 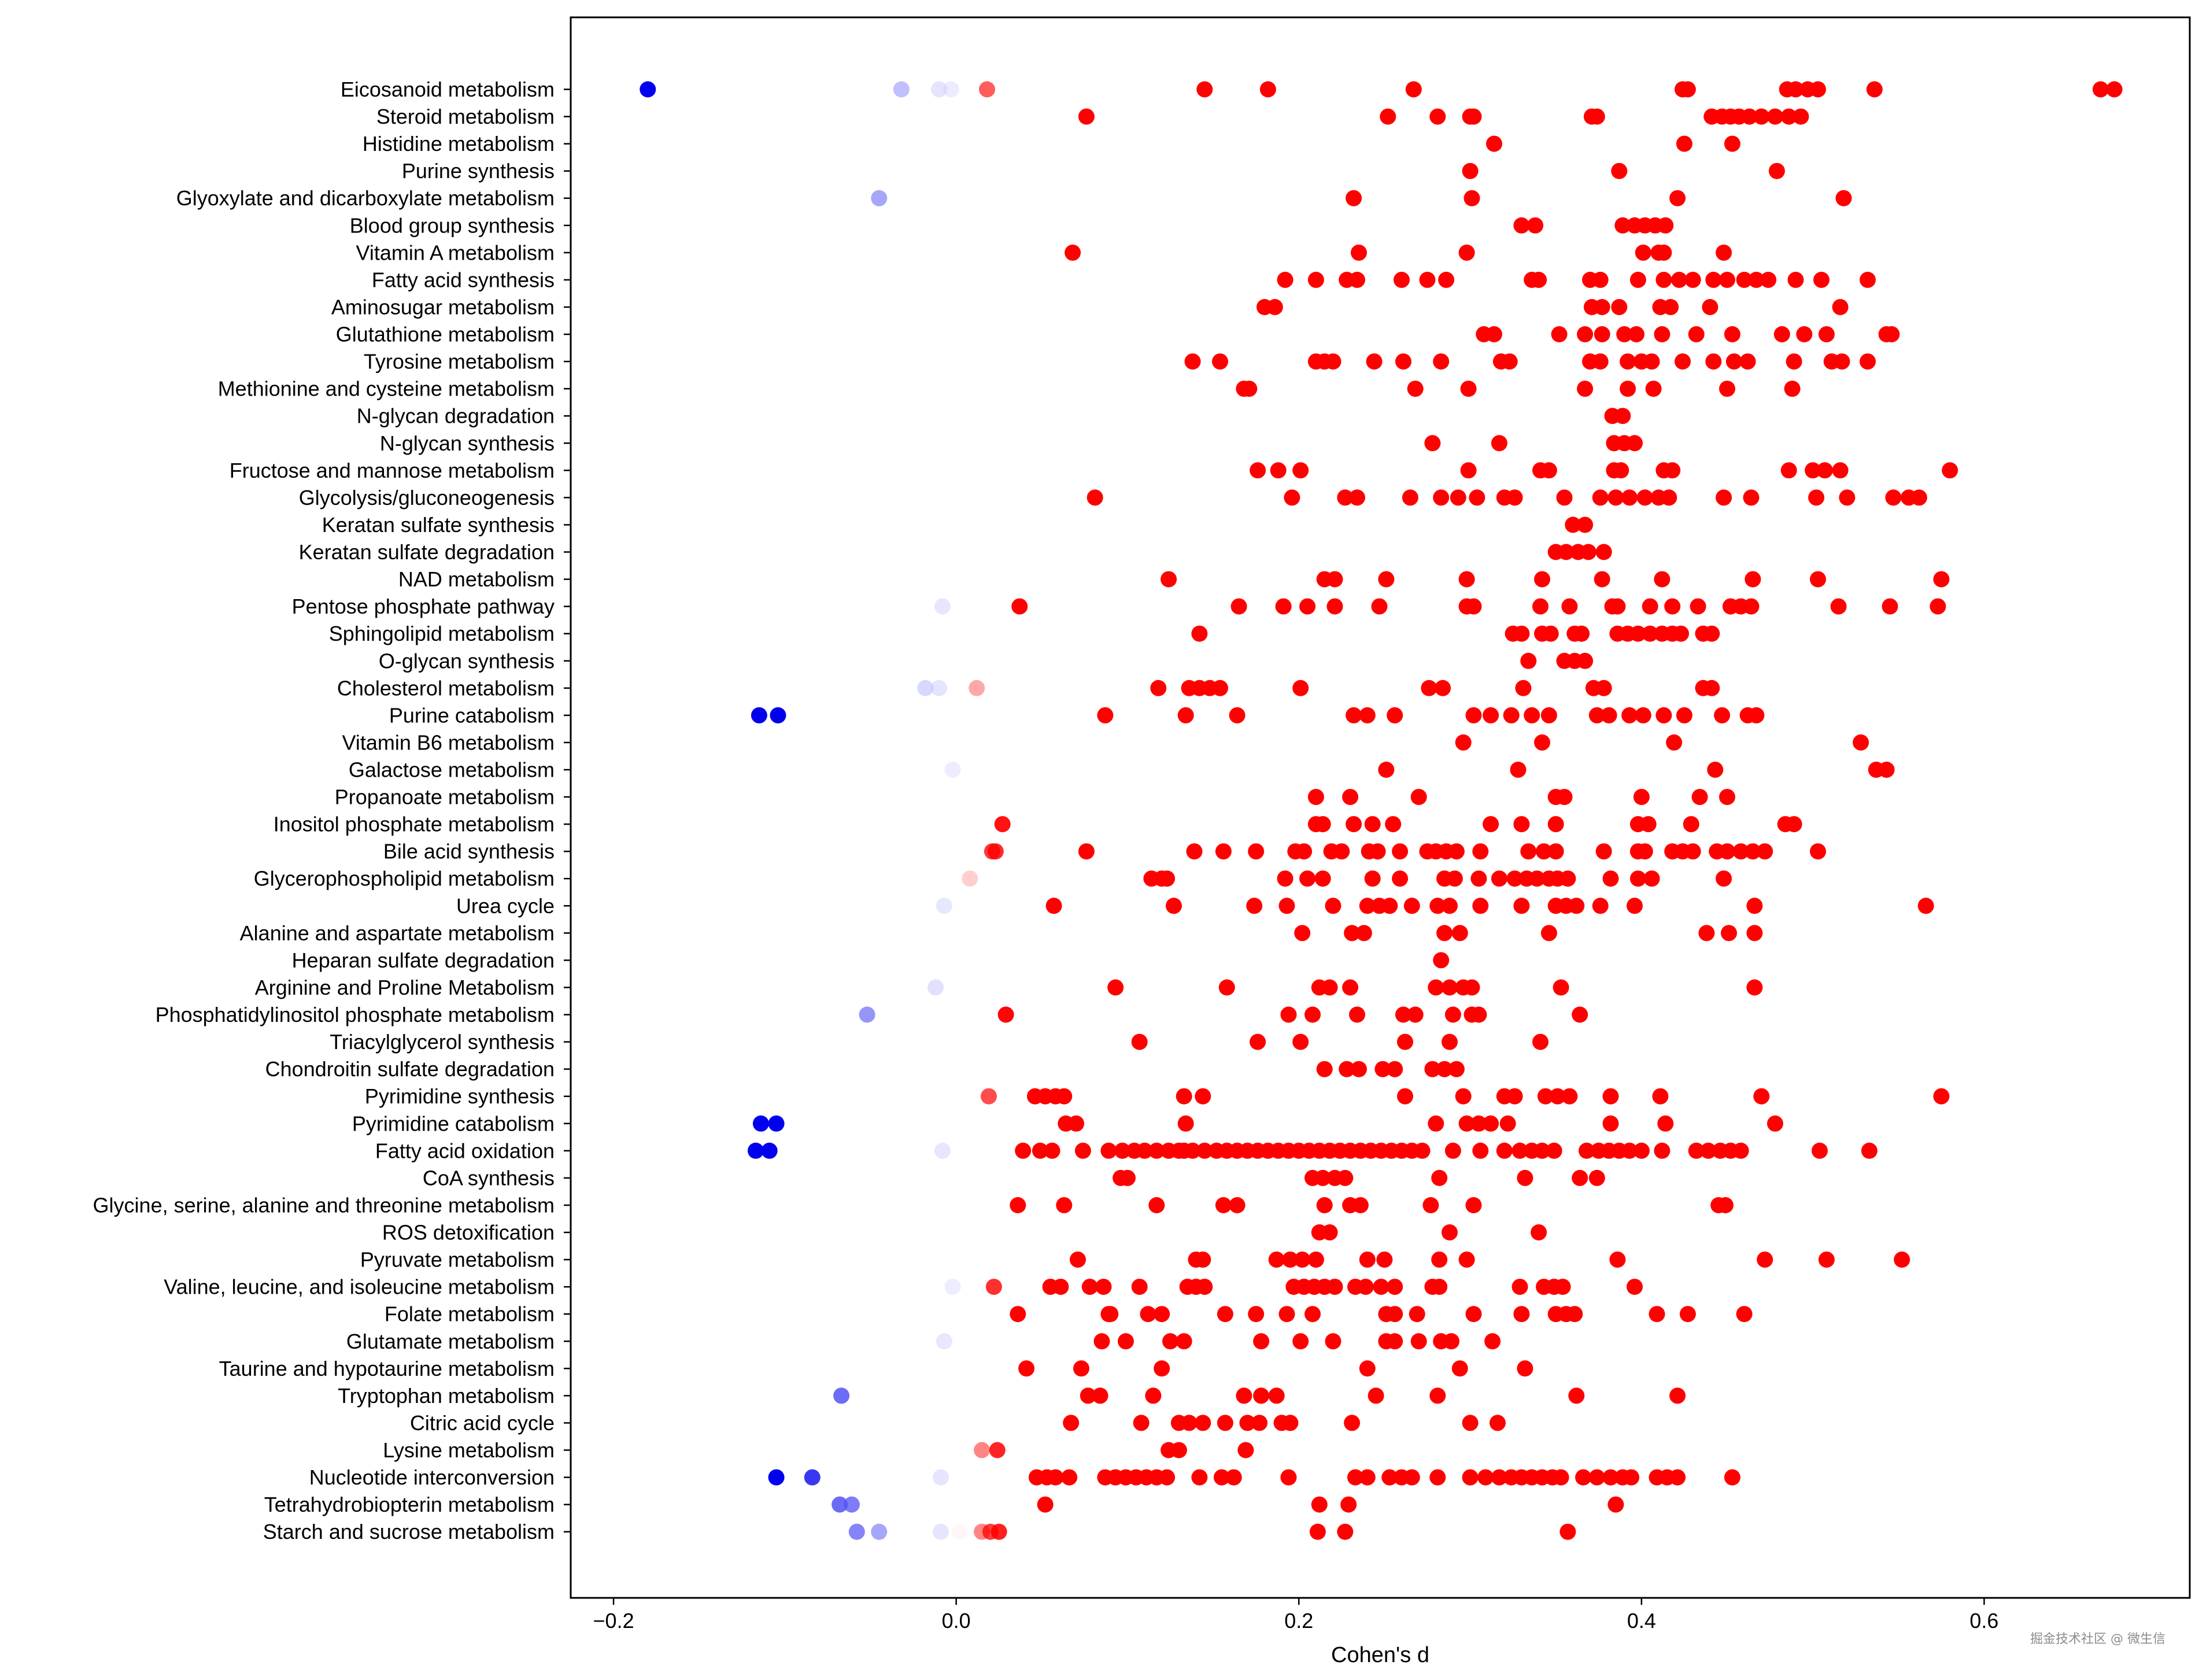 What do you see at coordinates (442, 1042) in the screenshot?
I see `y-tick-label: Triacylglycerol synthesis` at bounding box center [442, 1042].